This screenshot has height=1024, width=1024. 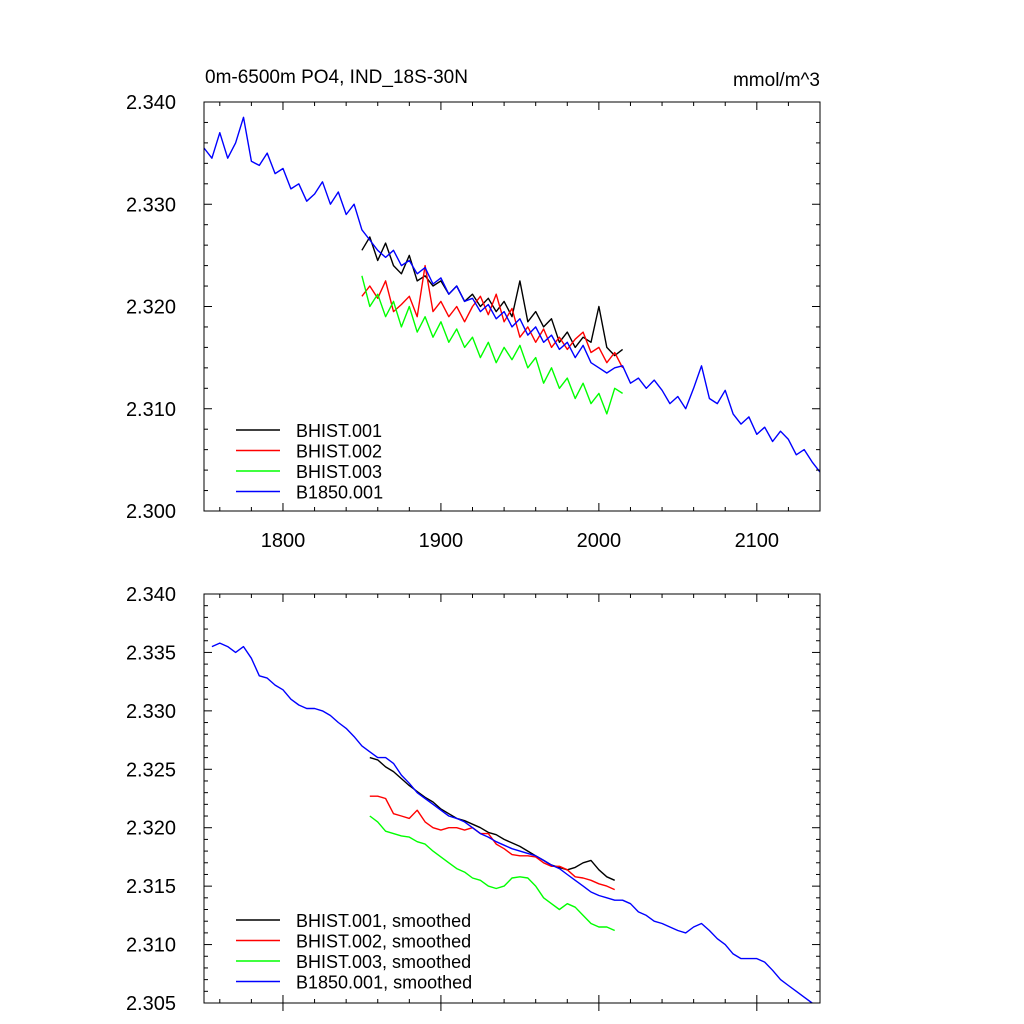 I want to click on legend-label-bhist-001: BHIST.001, so click(x=339, y=431).